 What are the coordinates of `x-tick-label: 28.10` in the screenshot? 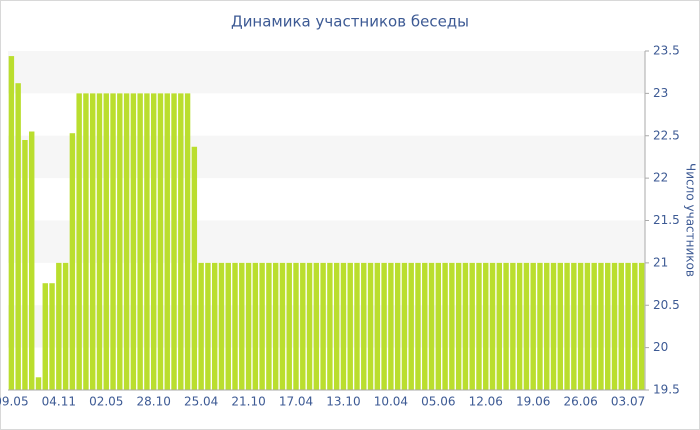 It's located at (154, 402).